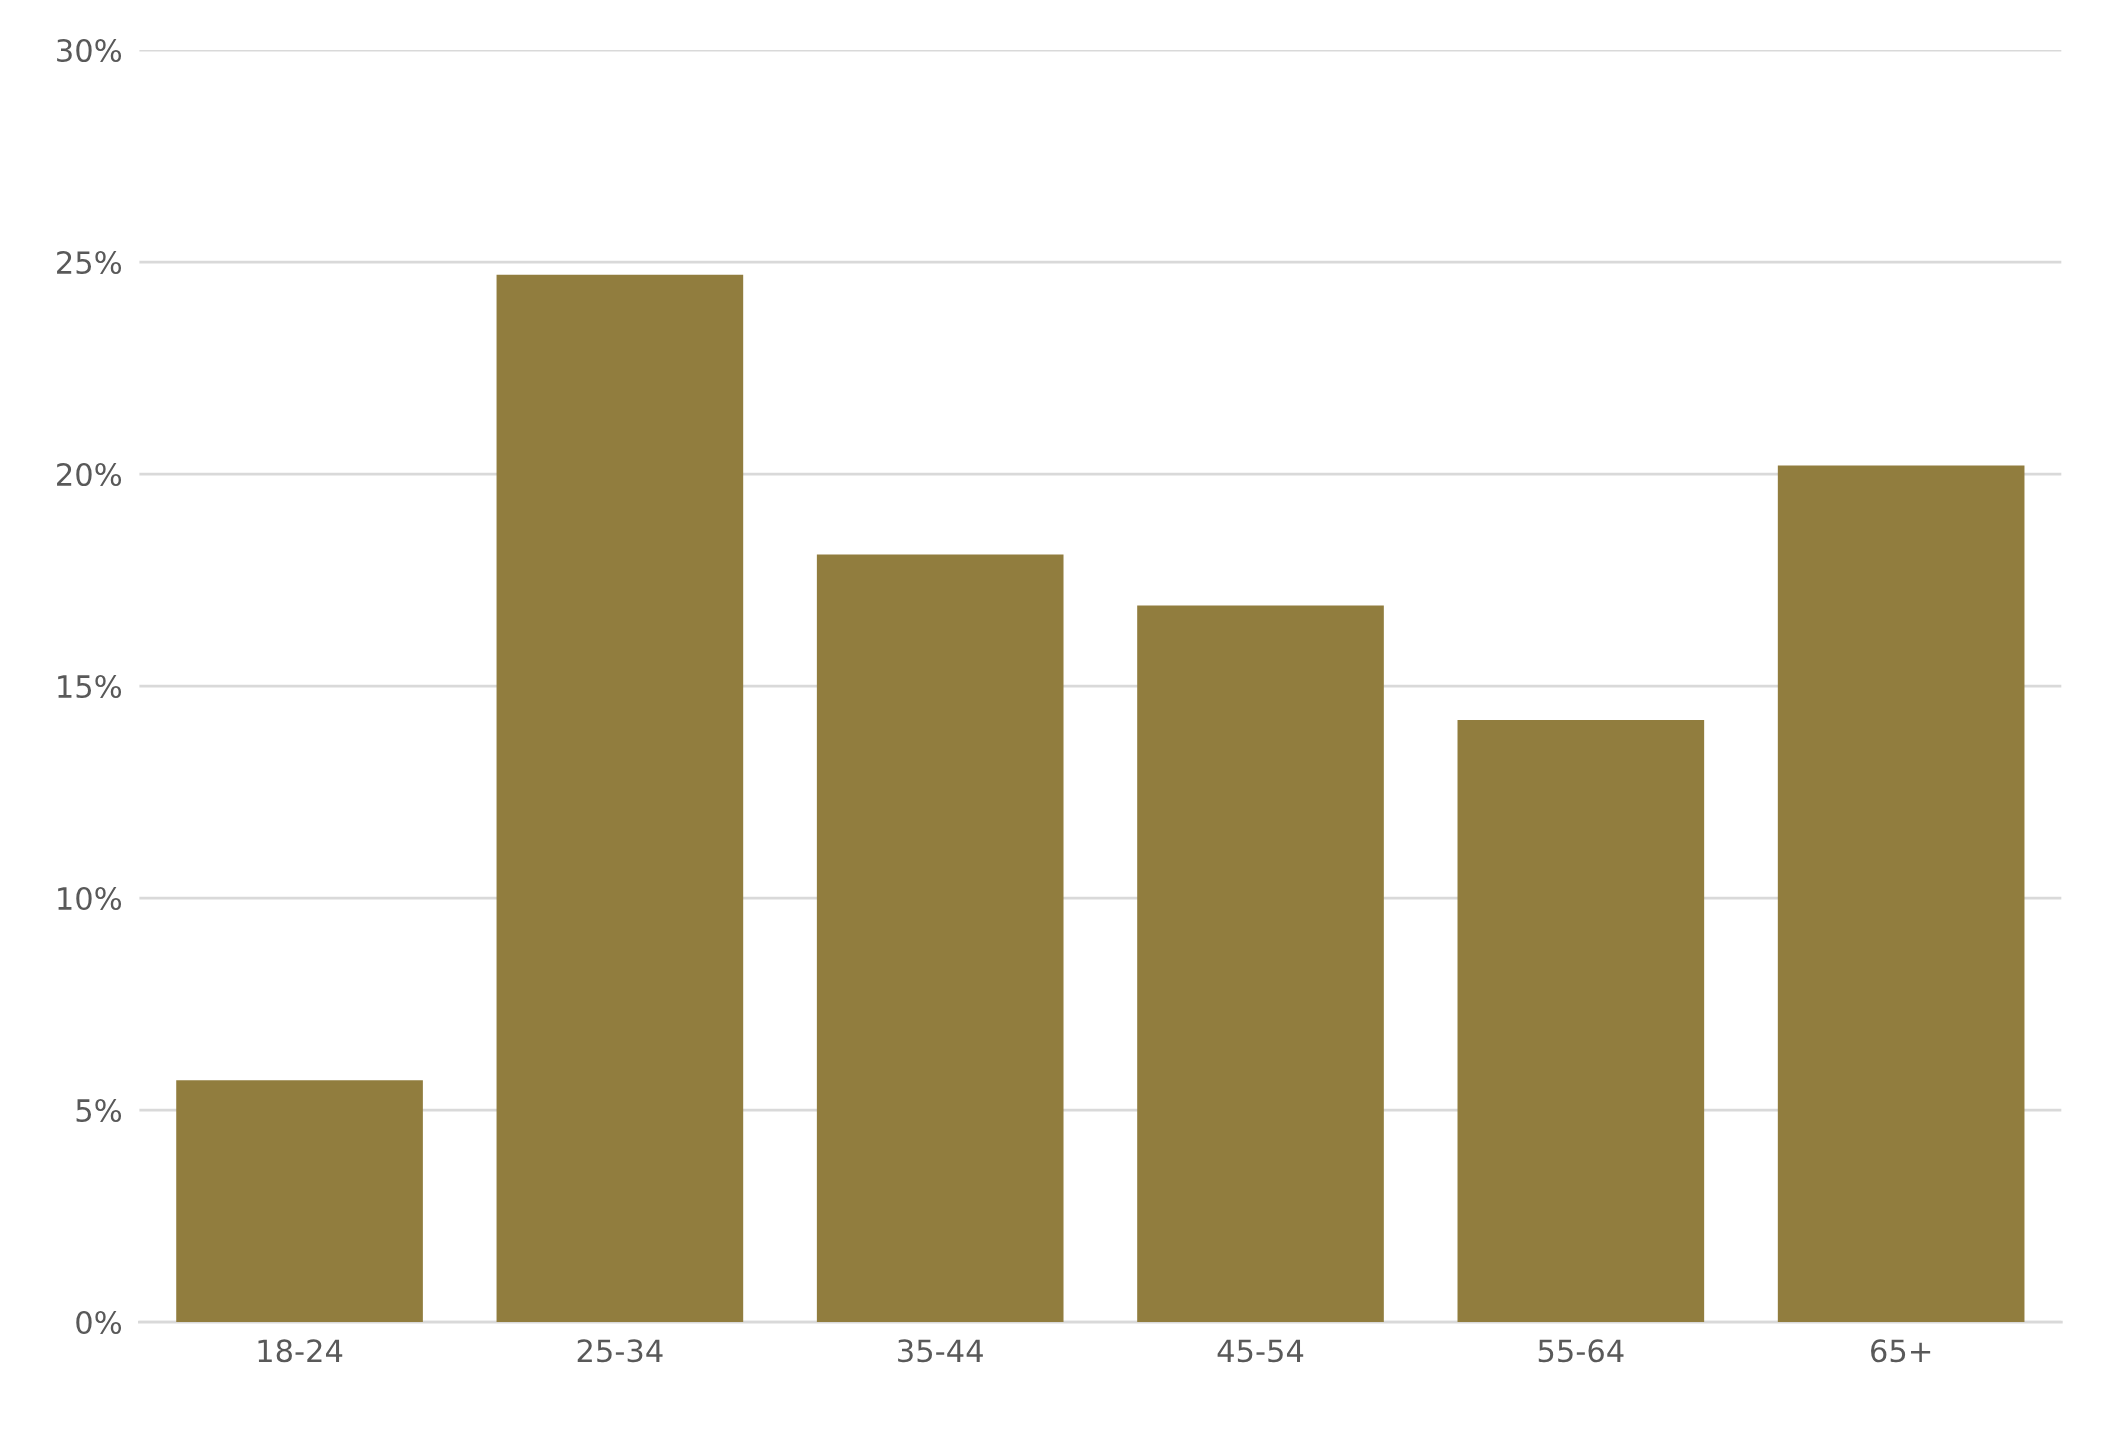 The height and width of the screenshot is (1430, 2112). Describe the element at coordinates (940, 1351) in the screenshot. I see `x-tick-label: 35-44` at that location.